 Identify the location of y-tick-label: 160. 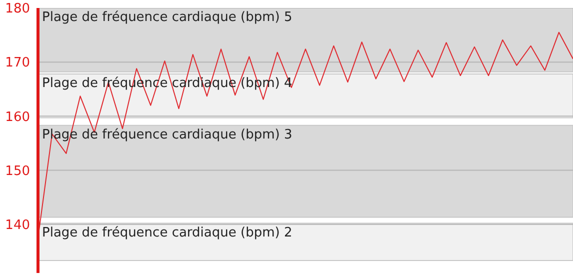
(17, 117).